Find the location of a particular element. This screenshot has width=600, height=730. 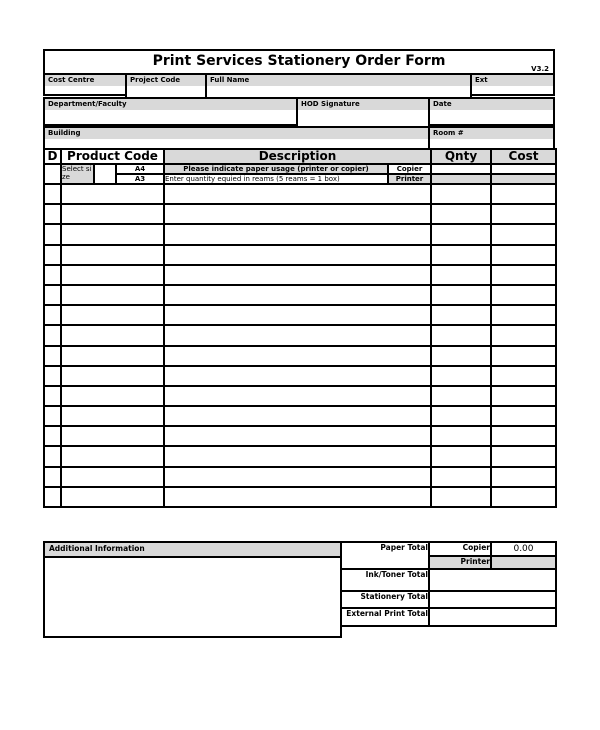

project-code-field: Project Code is located at coordinates (166, 86).